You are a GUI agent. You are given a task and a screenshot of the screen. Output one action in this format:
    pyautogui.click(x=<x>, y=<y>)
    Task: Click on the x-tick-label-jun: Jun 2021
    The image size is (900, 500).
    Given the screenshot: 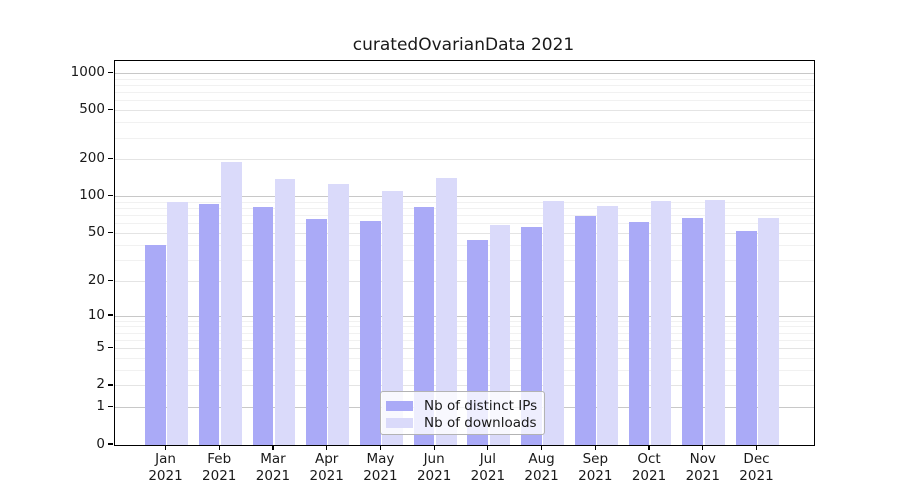 What is the action you would take?
    pyautogui.click(x=434, y=468)
    